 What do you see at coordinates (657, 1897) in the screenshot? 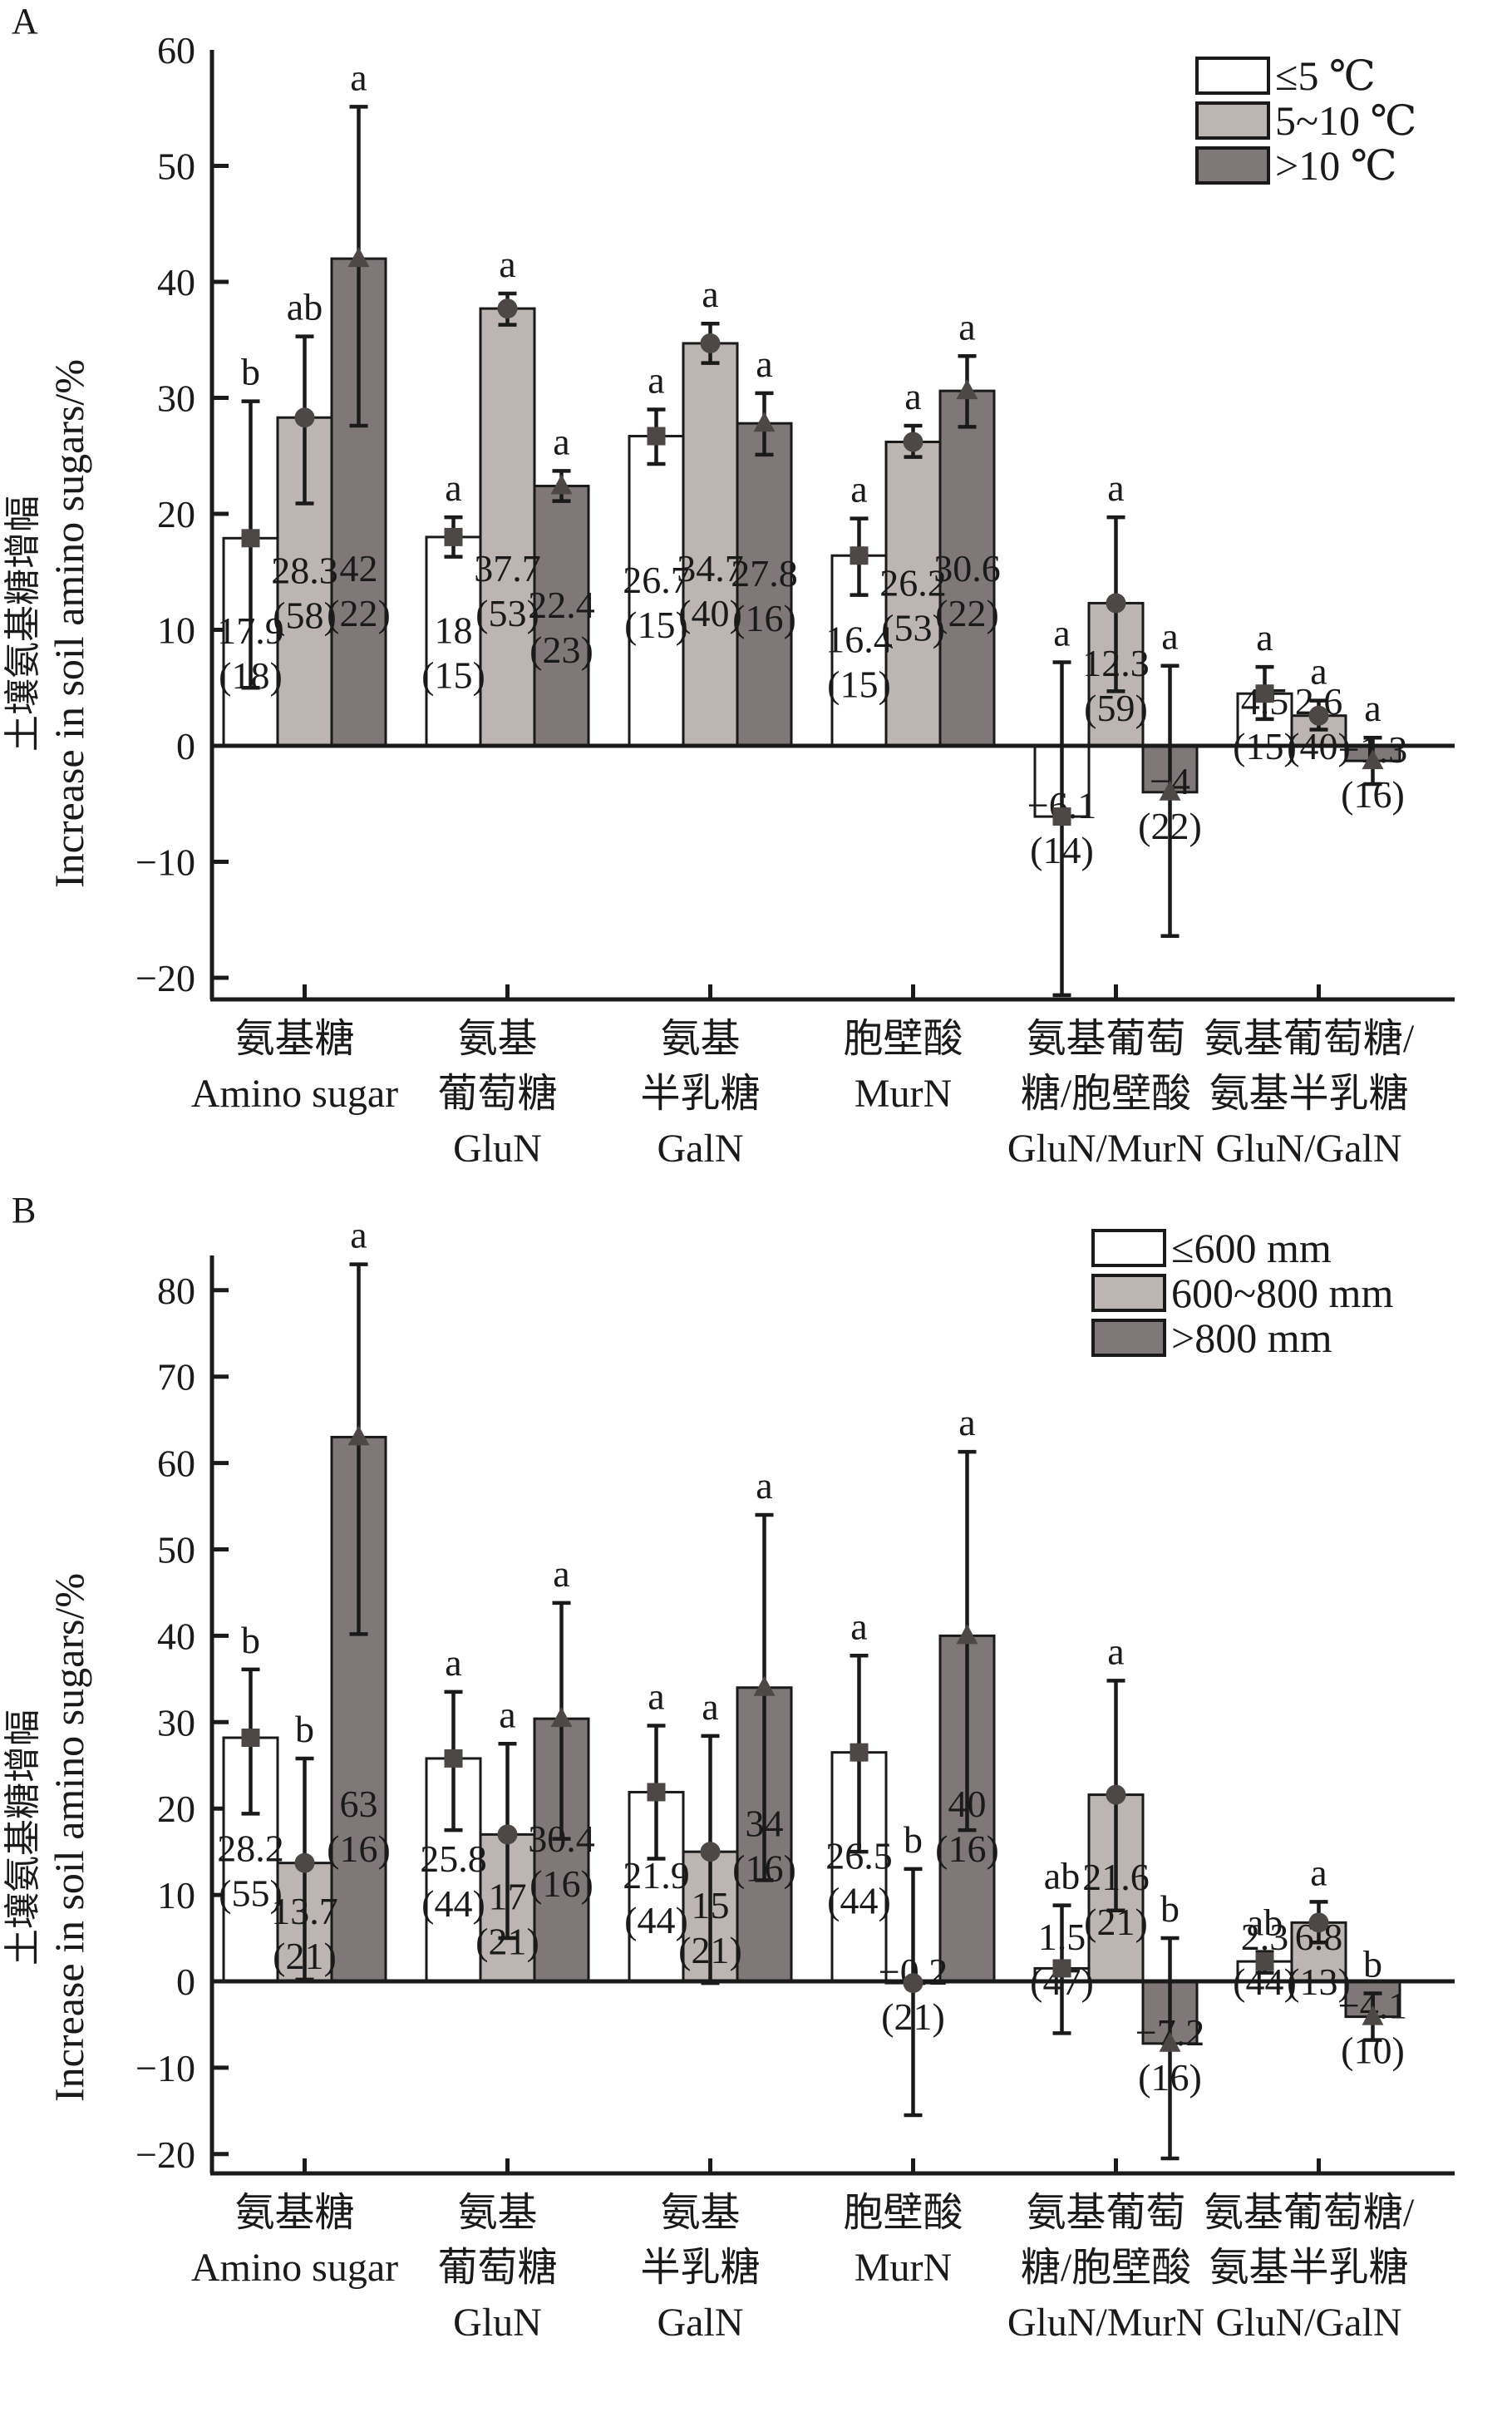
I see `data-label: 21.9(44)` at bounding box center [657, 1897].